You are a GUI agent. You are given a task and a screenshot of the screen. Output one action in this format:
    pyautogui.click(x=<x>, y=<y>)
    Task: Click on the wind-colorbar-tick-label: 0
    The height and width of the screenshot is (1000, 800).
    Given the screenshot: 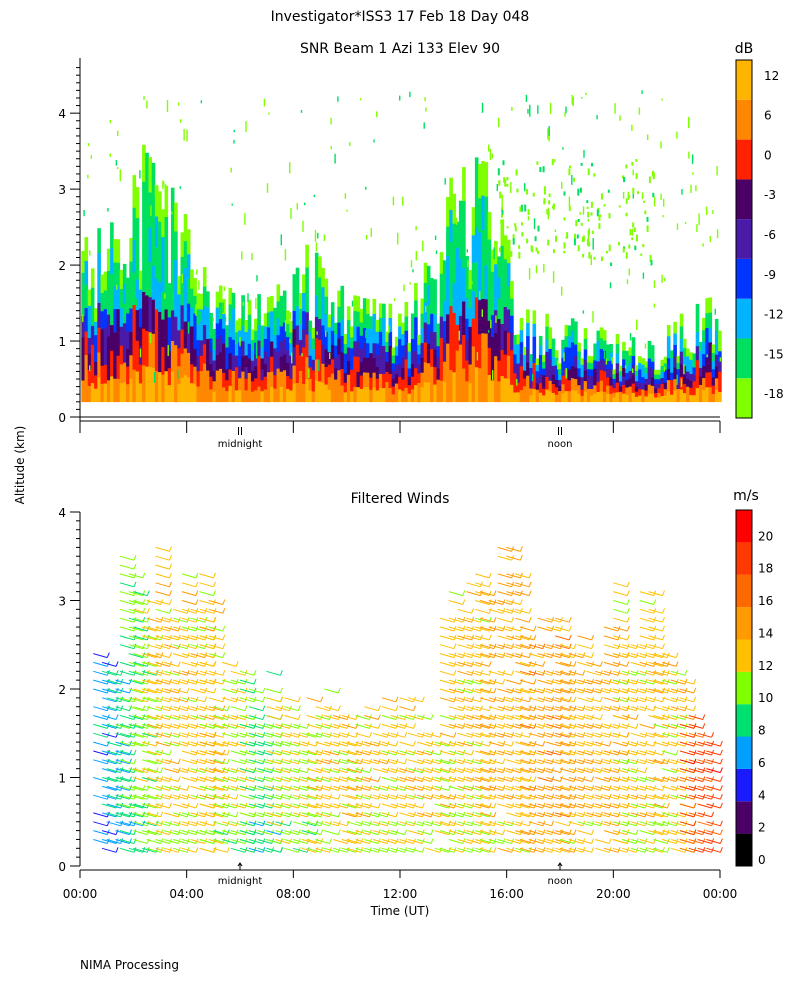 What is the action you would take?
    pyautogui.click(x=762, y=860)
    